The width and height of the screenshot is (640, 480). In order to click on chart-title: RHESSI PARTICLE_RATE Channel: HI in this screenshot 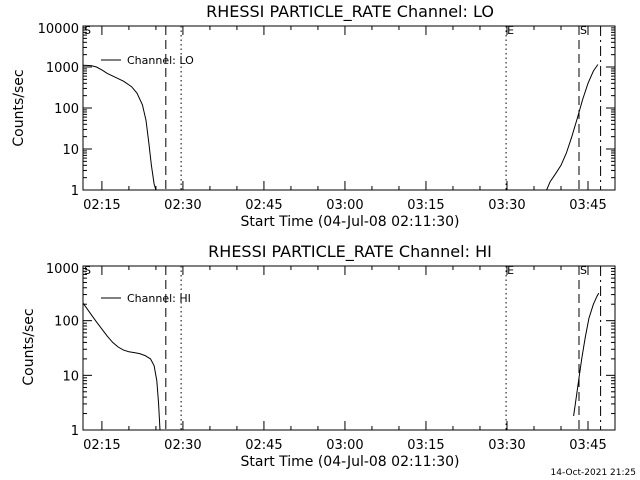, I will do `click(350, 252)`.